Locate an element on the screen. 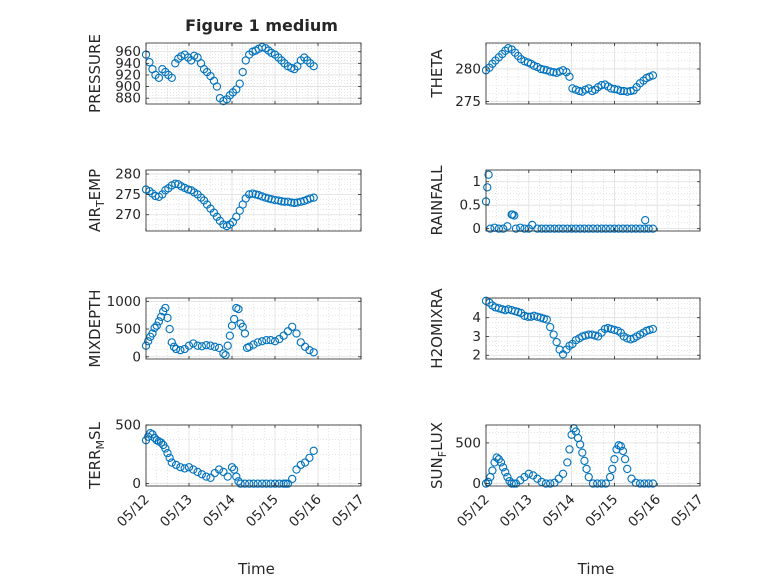 This screenshot has height=583, width=778. y-axis-label: TERRMSL is located at coordinates (96, 455).